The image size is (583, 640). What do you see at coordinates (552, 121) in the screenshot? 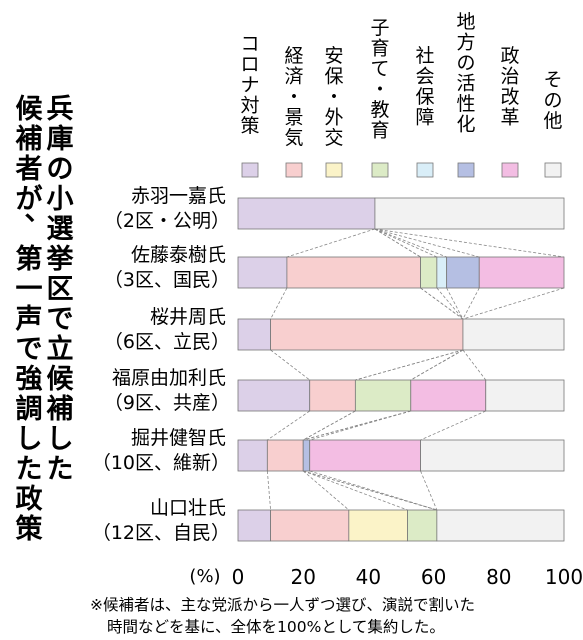
I see `legend-label-char: 他` at bounding box center [552, 121].